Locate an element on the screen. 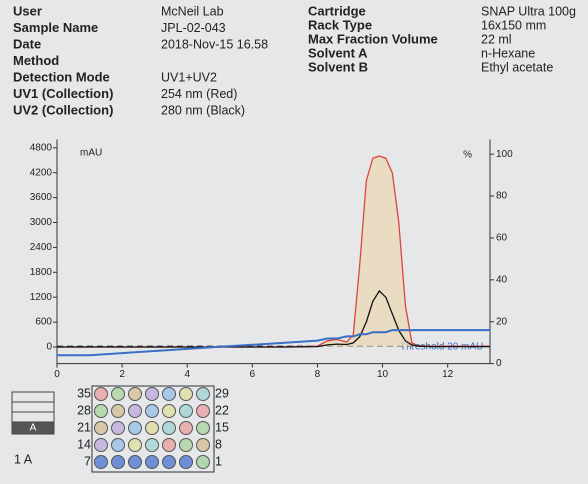 This screenshot has width=588, height=484. info-value: SNAP Ultra 100g is located at coordinates (528, 11).